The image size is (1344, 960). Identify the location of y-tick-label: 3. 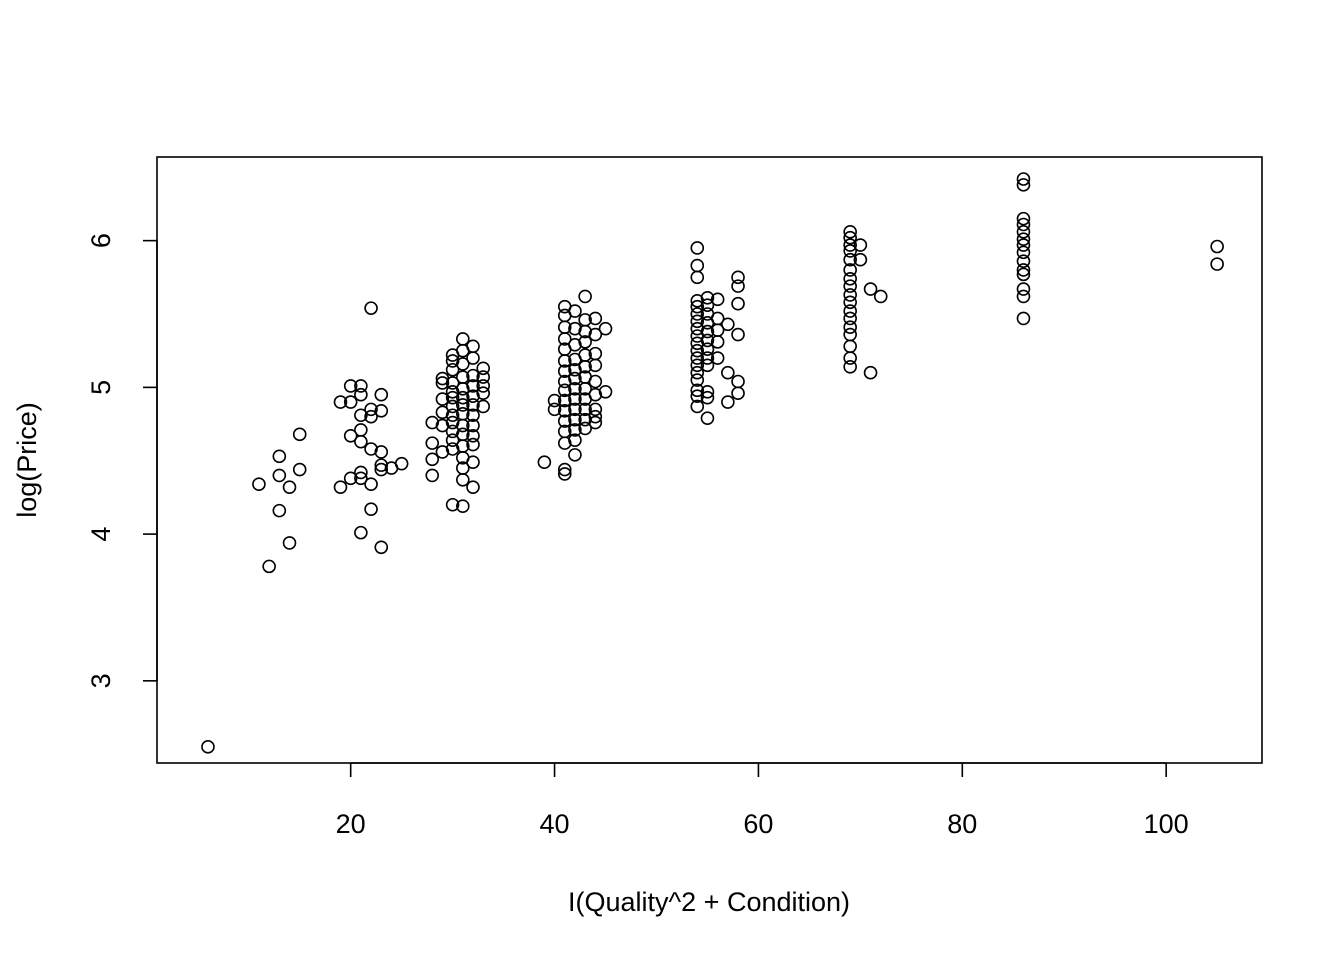
(101, 680).